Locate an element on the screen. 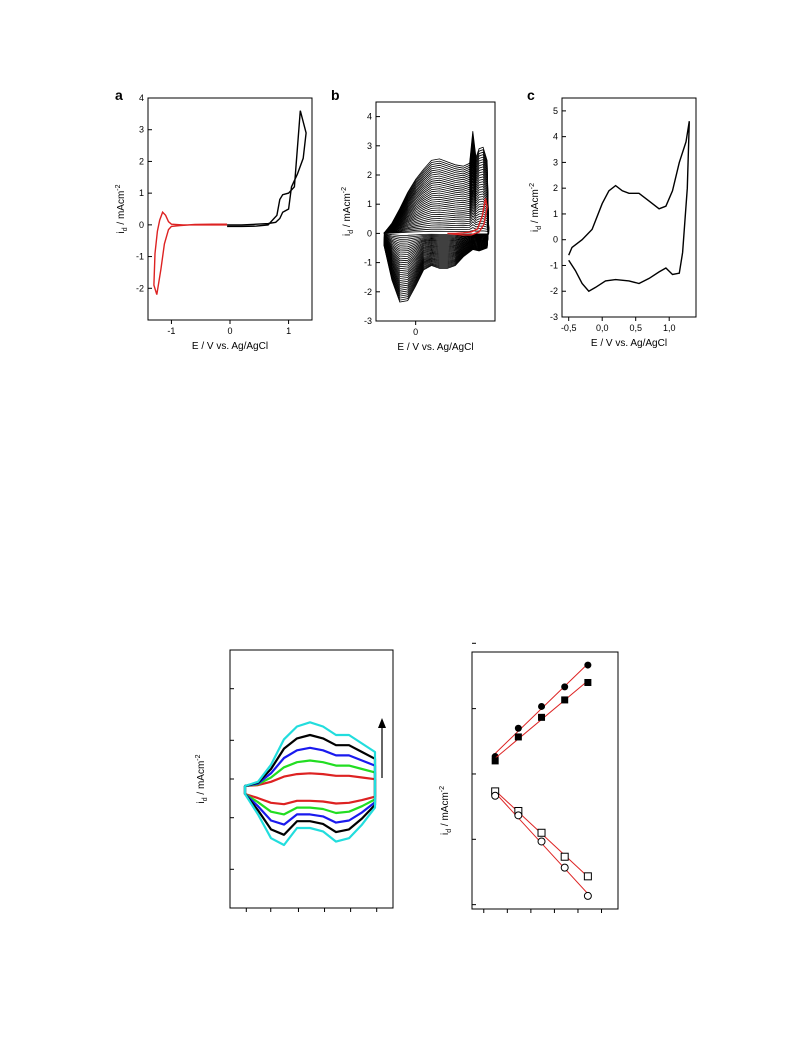 This screenshot has height=1057, width=793. panel-b-ytick-label: -1 is located at coordinates (368, 263).